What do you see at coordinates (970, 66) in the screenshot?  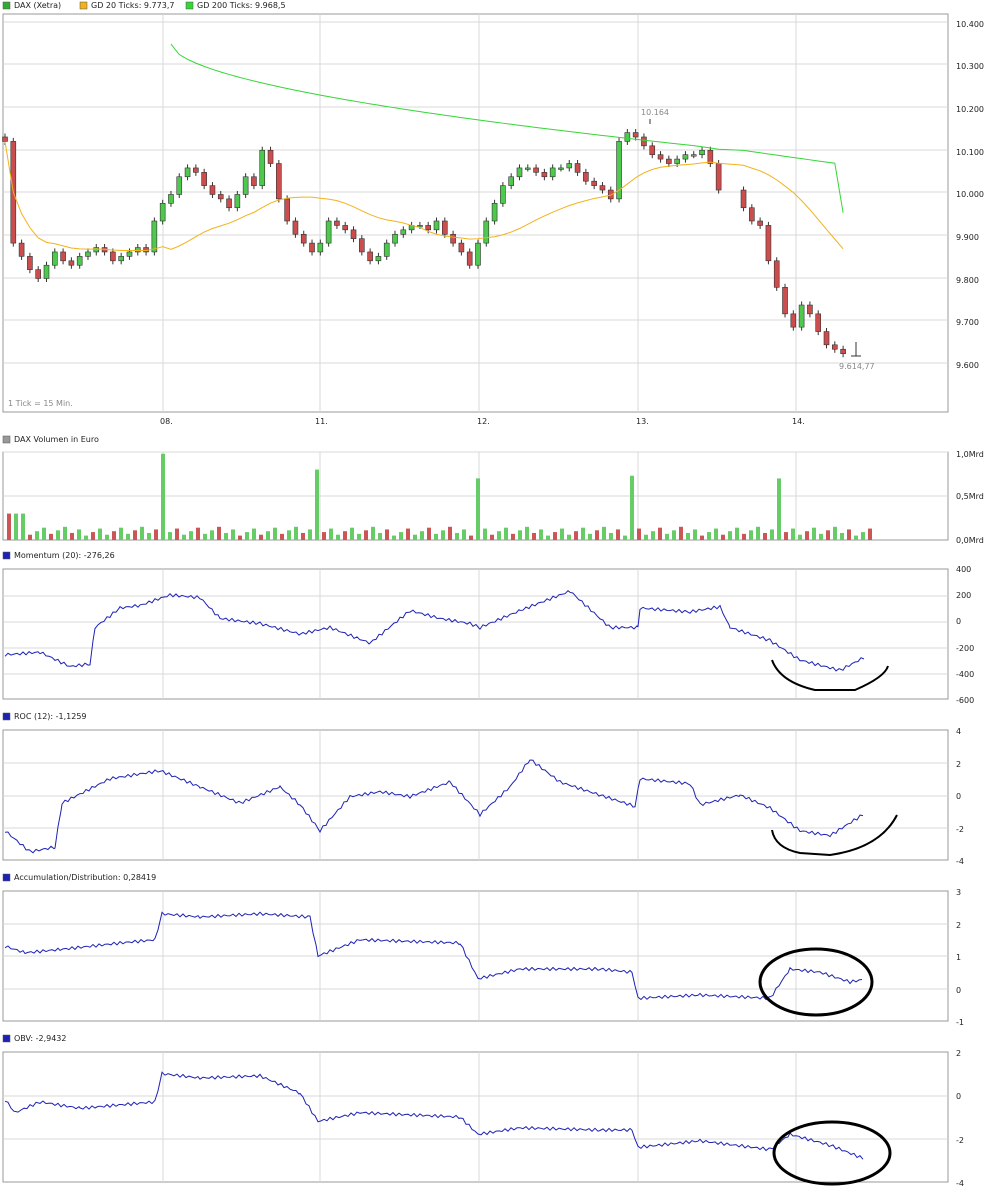 I see `price-tick: 10.300` at bounding box center [970, 66].